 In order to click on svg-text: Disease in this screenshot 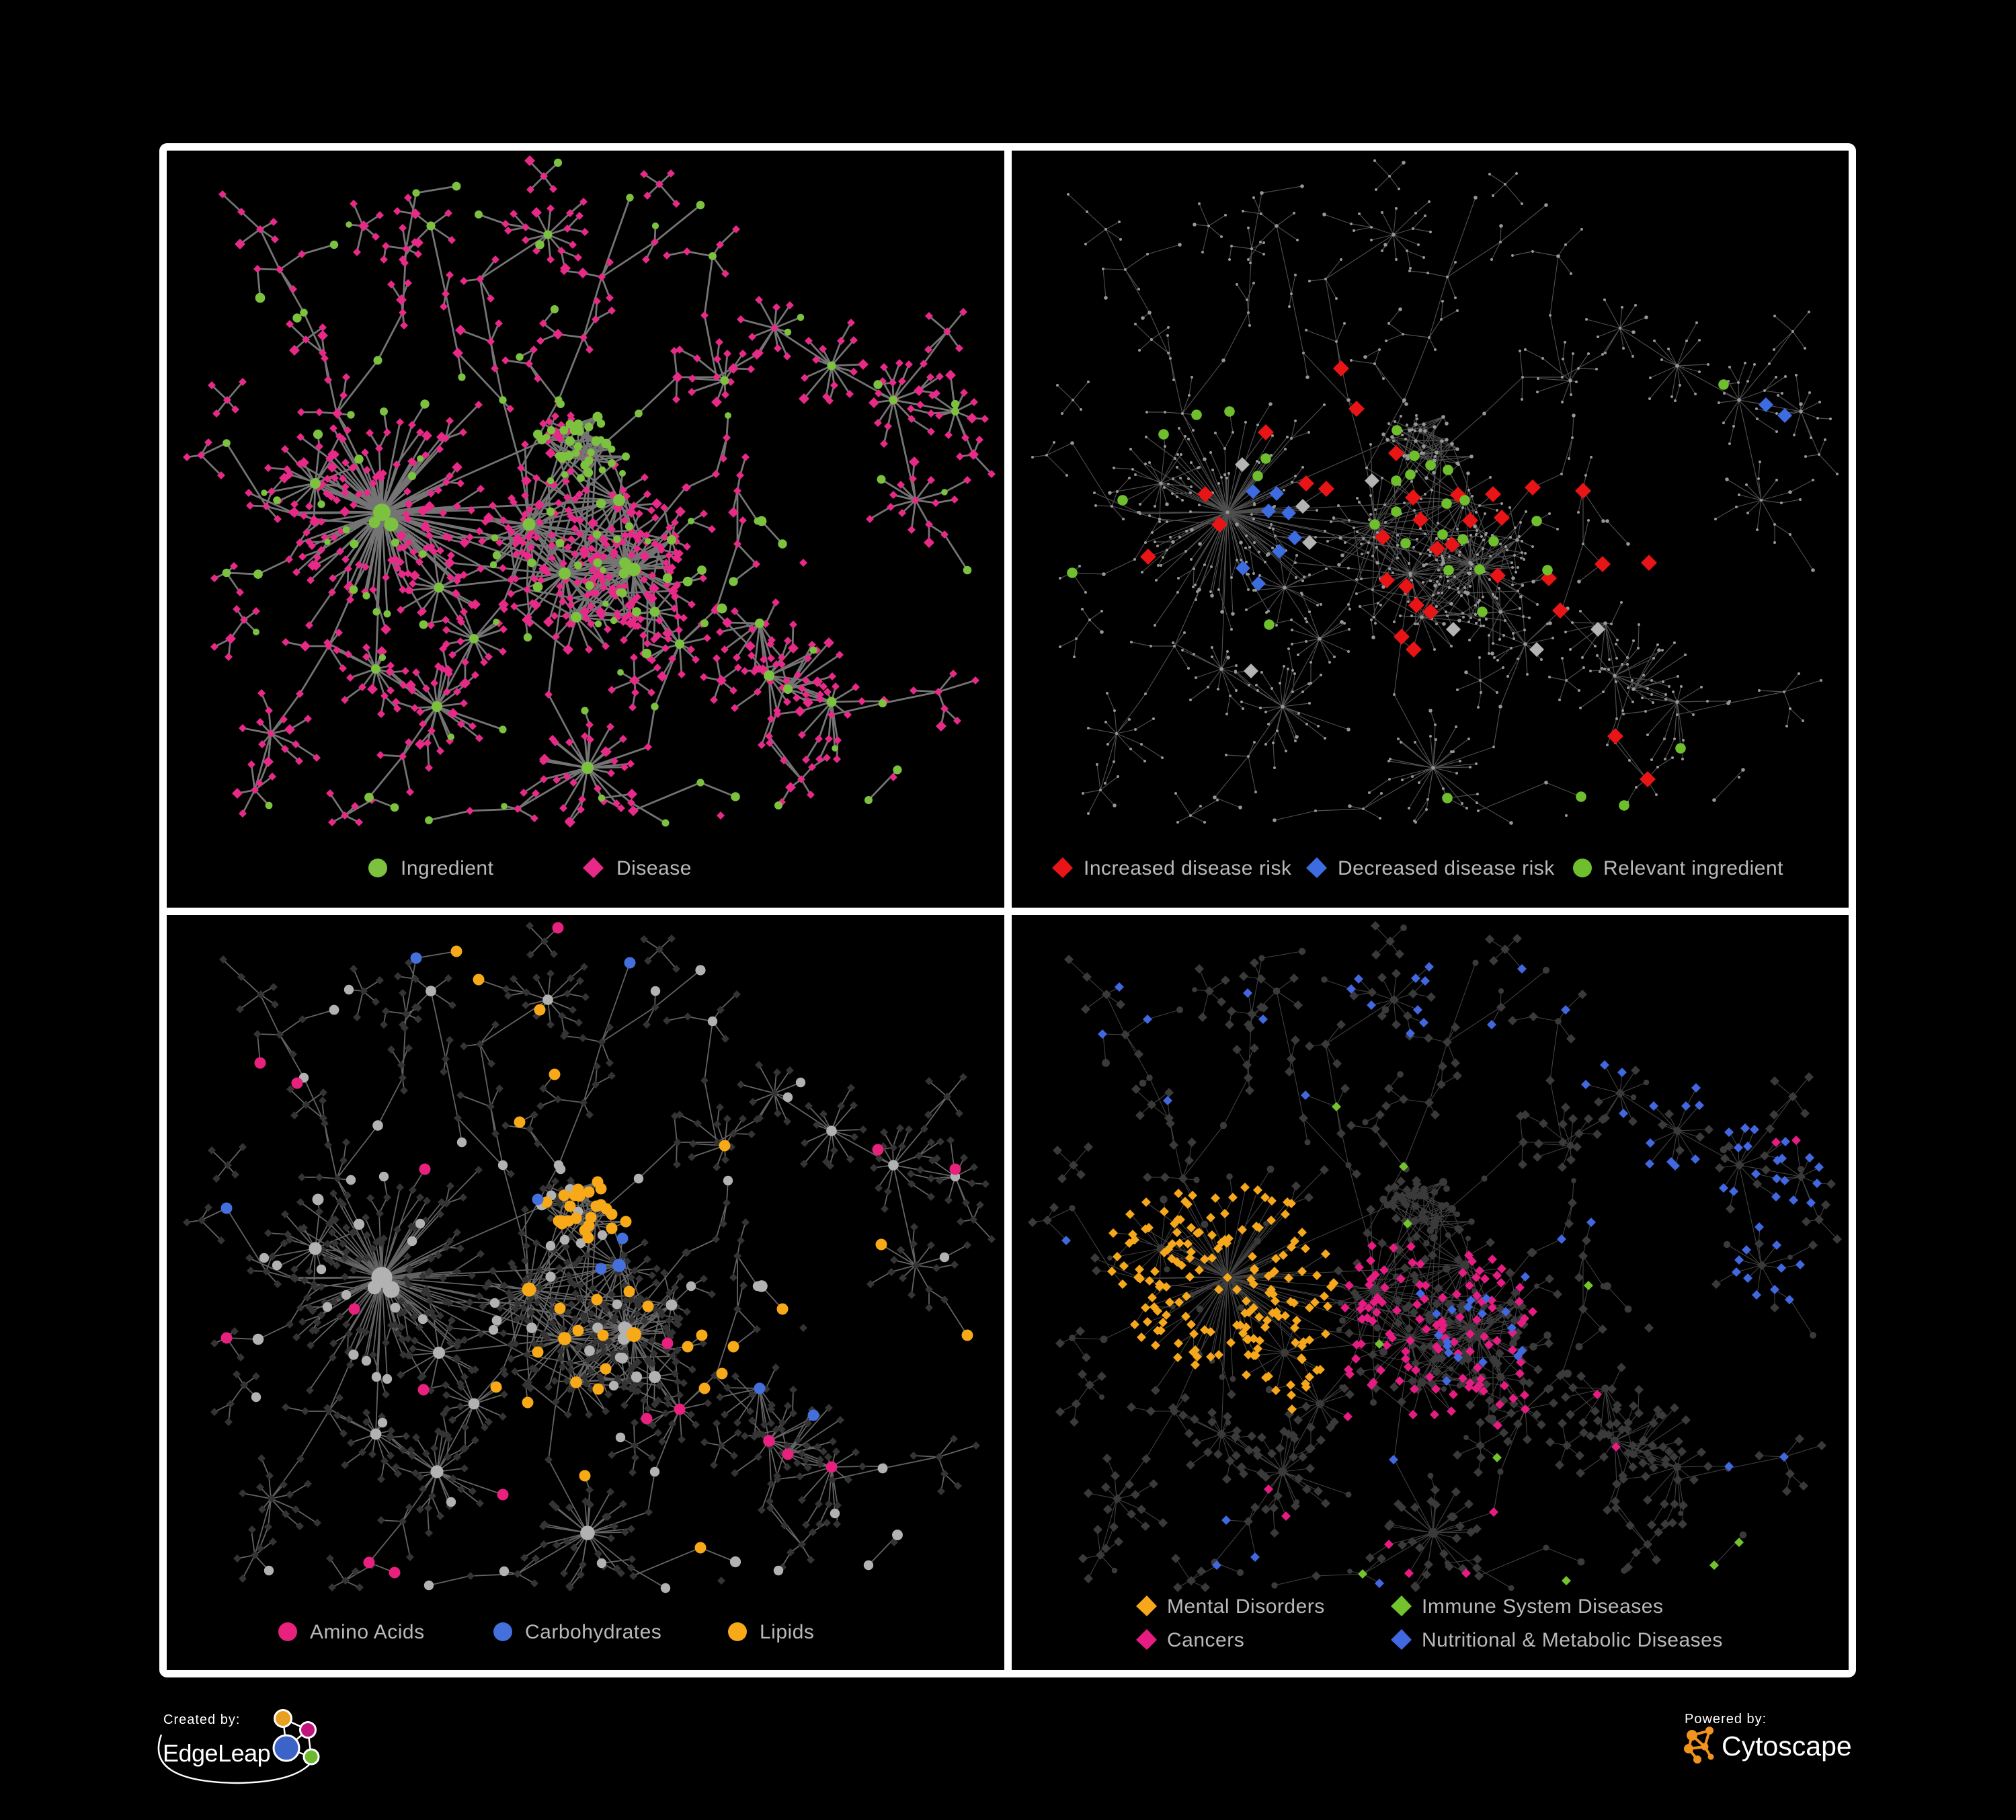, I will do `click(654, 868)`.